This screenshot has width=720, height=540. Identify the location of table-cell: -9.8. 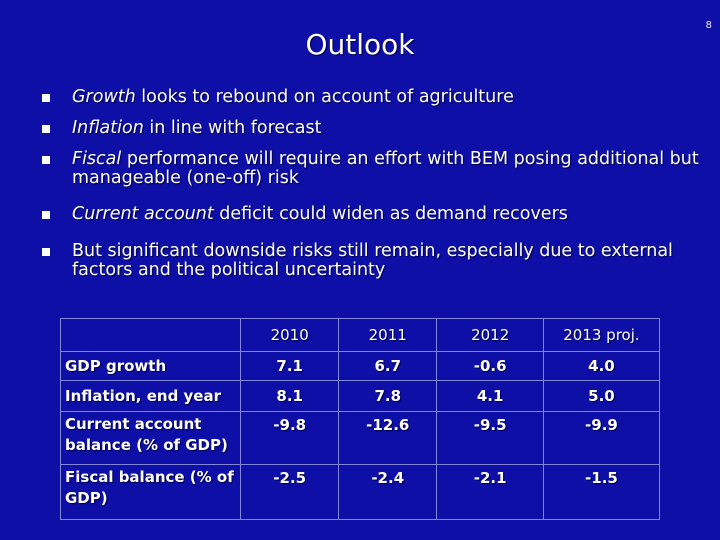
(290, 438).